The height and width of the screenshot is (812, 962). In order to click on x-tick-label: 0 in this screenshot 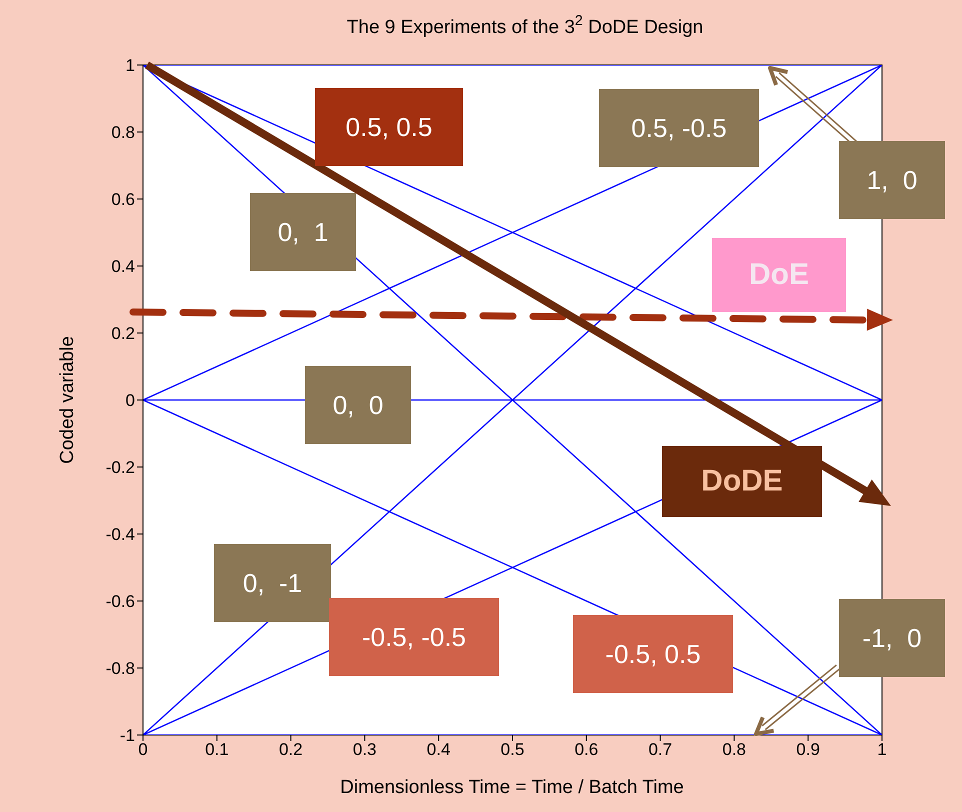, I will do `click(143, 750)`.